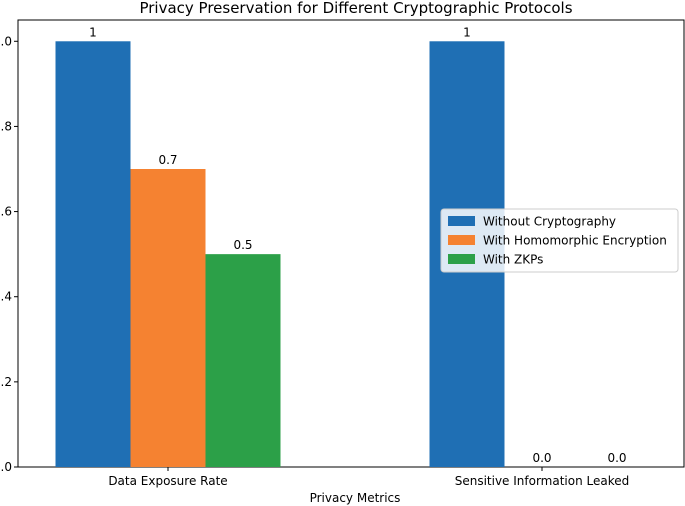 The image size is (685, 506). What do you see at coordinates (242, 245) in the screenshot?
I see `bar-value-label: 0.5` at bounding box center [242, 245].